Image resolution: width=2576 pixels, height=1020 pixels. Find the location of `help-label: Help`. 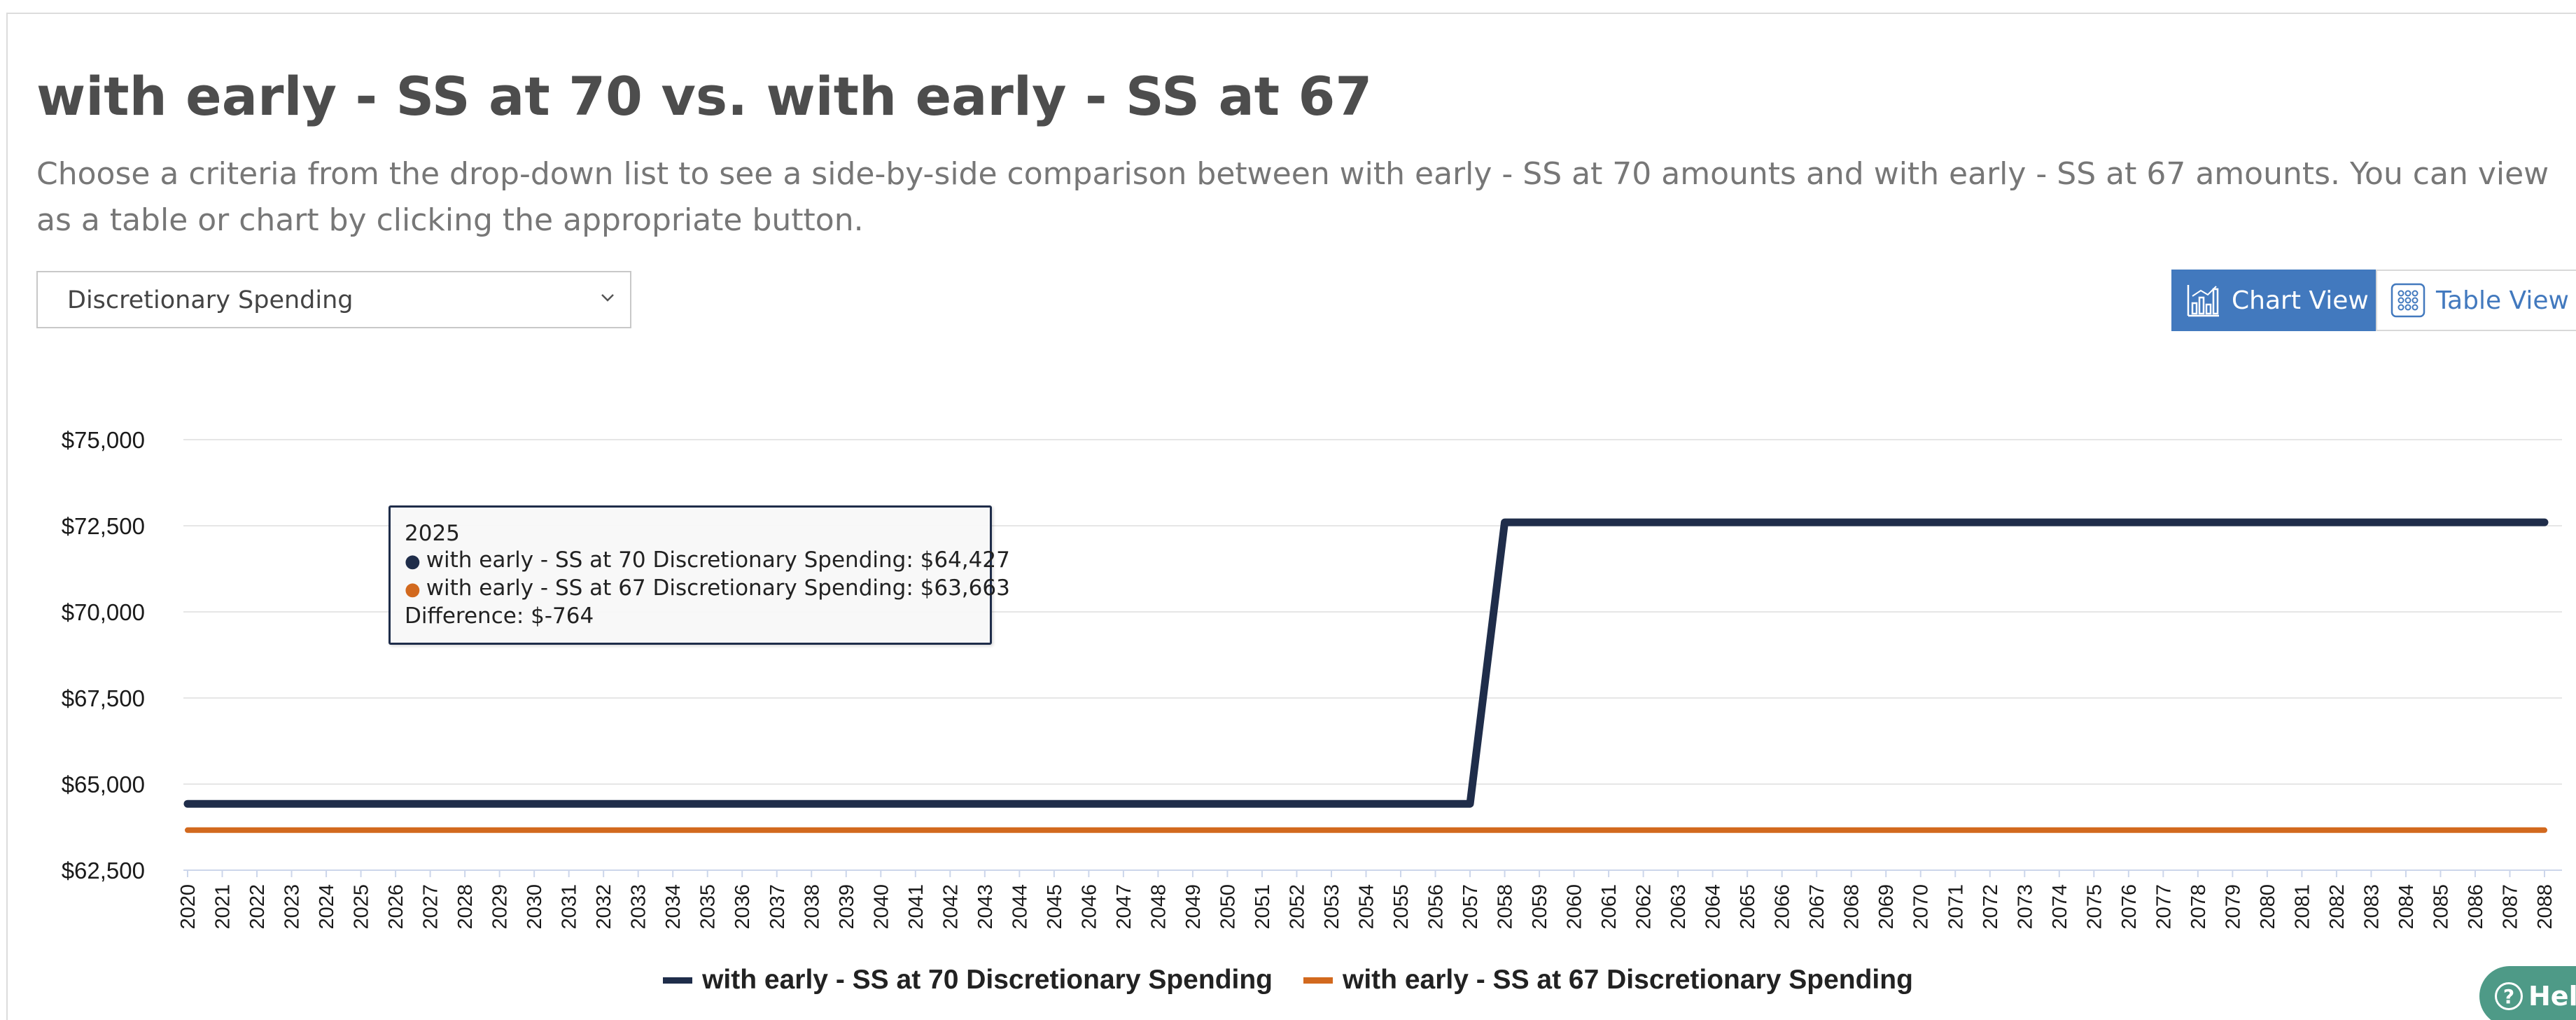

help-label: Help is located at coordinates (2552, 996).